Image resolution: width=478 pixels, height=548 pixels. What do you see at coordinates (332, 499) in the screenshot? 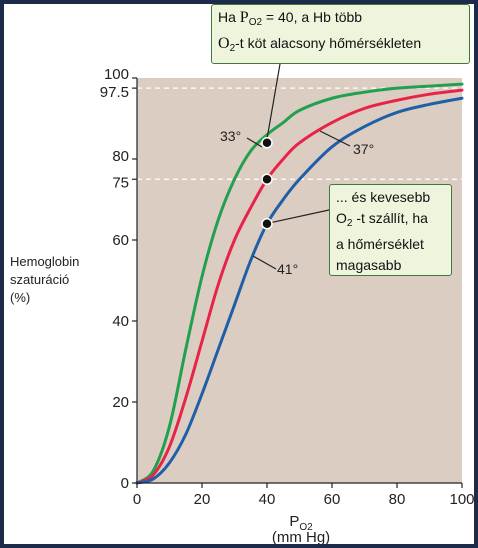
I see `x-tick-label-3: 60` at bounding box center [332, 499].